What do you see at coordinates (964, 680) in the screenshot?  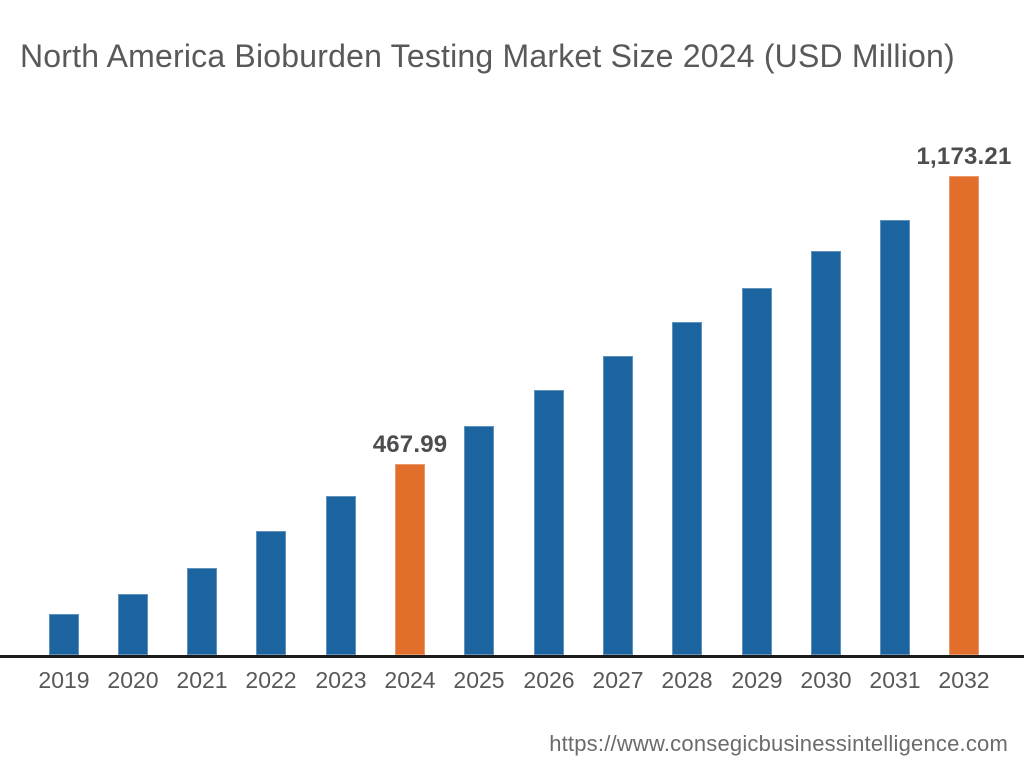 I see `x-tick-2032: 2032` at bounding box center [964, 680].